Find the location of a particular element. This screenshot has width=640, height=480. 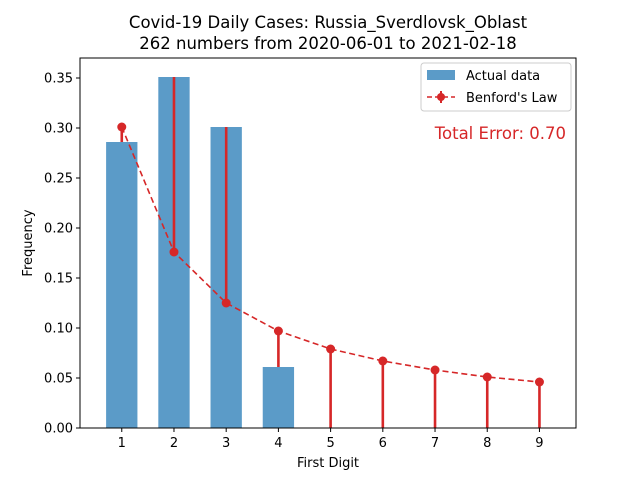

x-tick-label: 1 is located at coordinates (122, 443).